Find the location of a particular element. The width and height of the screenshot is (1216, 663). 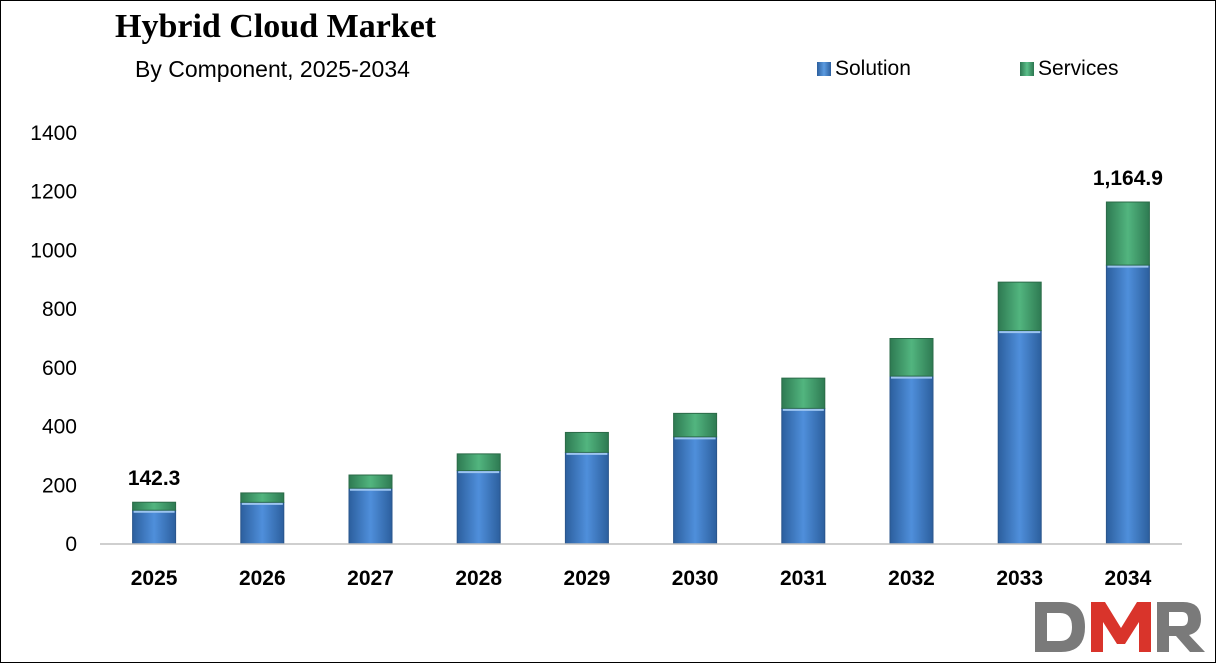

y-tick-label: 200 is located at coordinates (59, 485).